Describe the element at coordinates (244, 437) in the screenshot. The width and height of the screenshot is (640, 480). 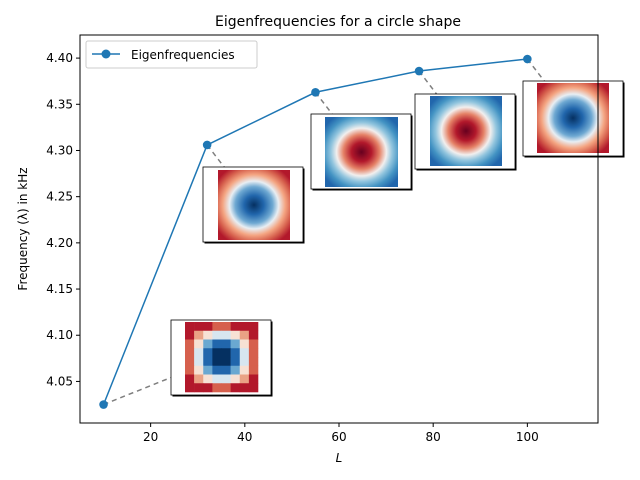
I see `x-tick-label: 40` at that location.